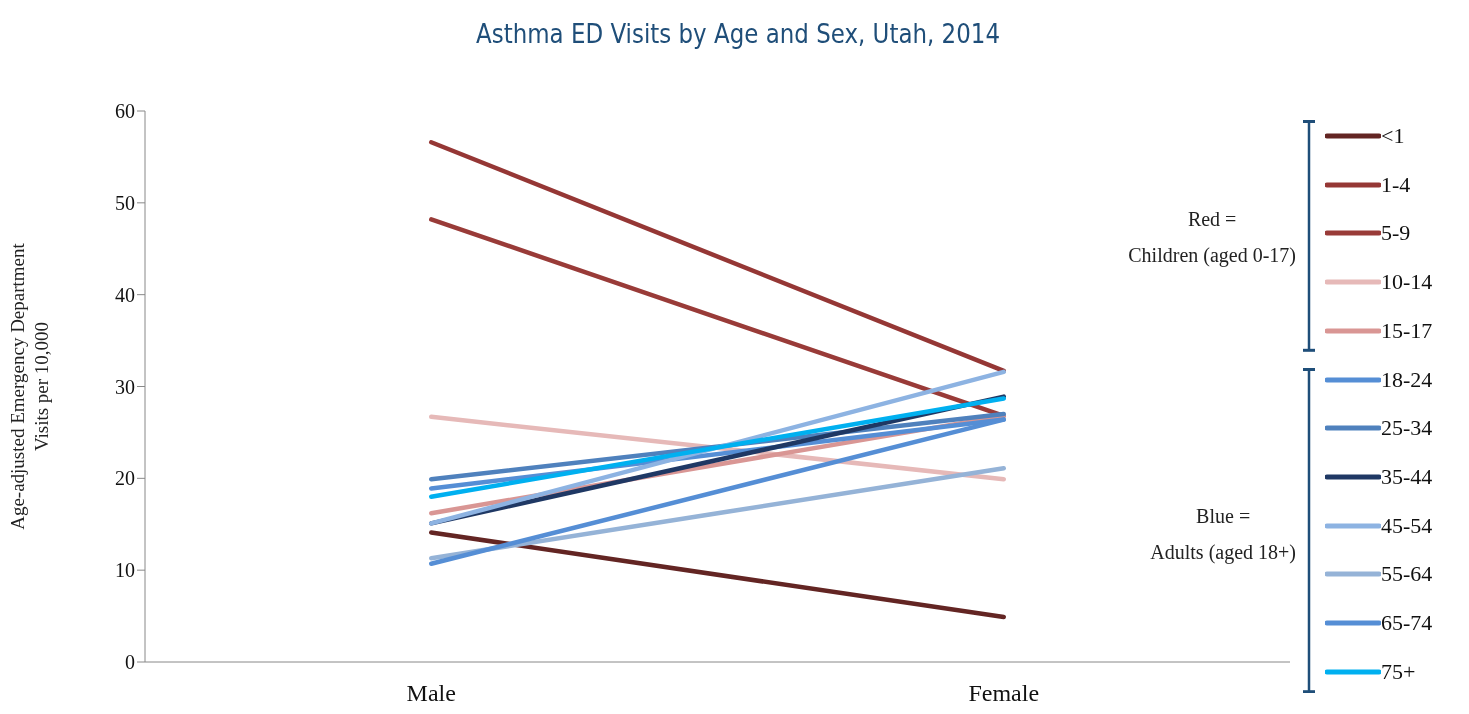 The height and width of the screenshot is (714, 1469). Describe the element at coordinates (1212, 238) in the screenshot. I see `annotation: Red = Children (aged 0-17)` at that location.